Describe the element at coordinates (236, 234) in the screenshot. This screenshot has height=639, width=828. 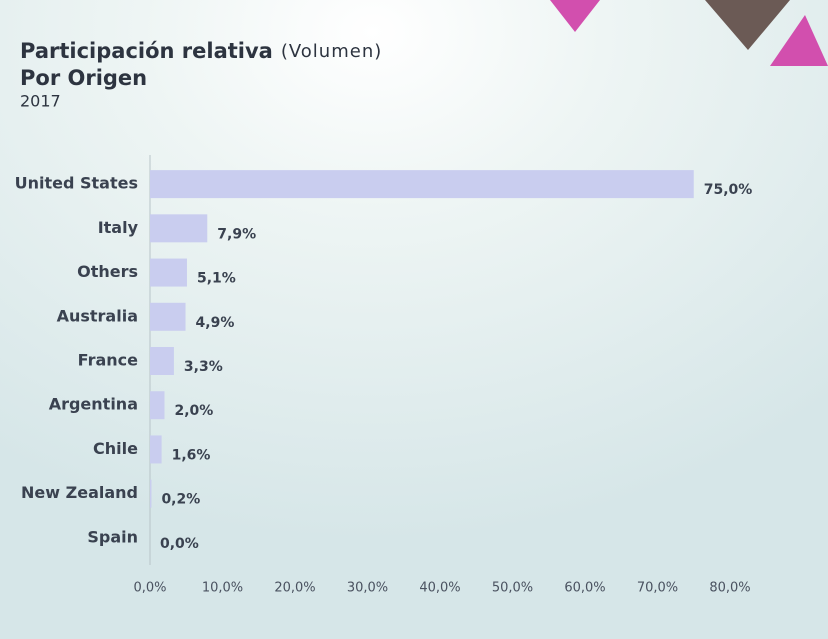
I see `value-label: 7,9%` at that location.